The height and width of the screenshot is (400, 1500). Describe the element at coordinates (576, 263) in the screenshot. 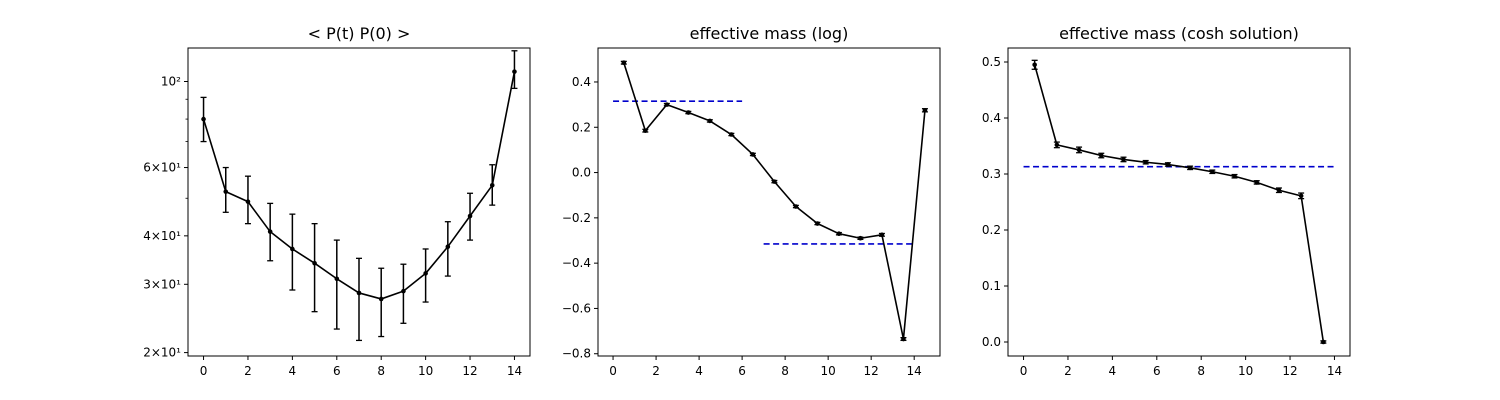

I see `y-tick-label: −0.4` at that location.